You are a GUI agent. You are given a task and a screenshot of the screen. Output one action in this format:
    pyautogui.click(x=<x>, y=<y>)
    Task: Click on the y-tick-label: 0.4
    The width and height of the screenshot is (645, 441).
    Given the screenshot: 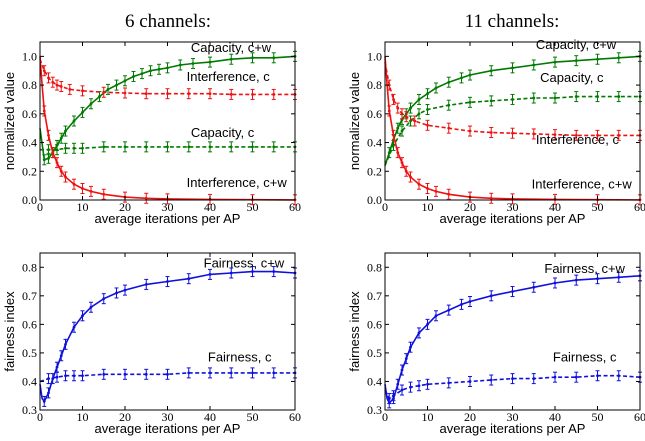 What is the action you would take?
    pyautogui.click(x=29, y=143)
    